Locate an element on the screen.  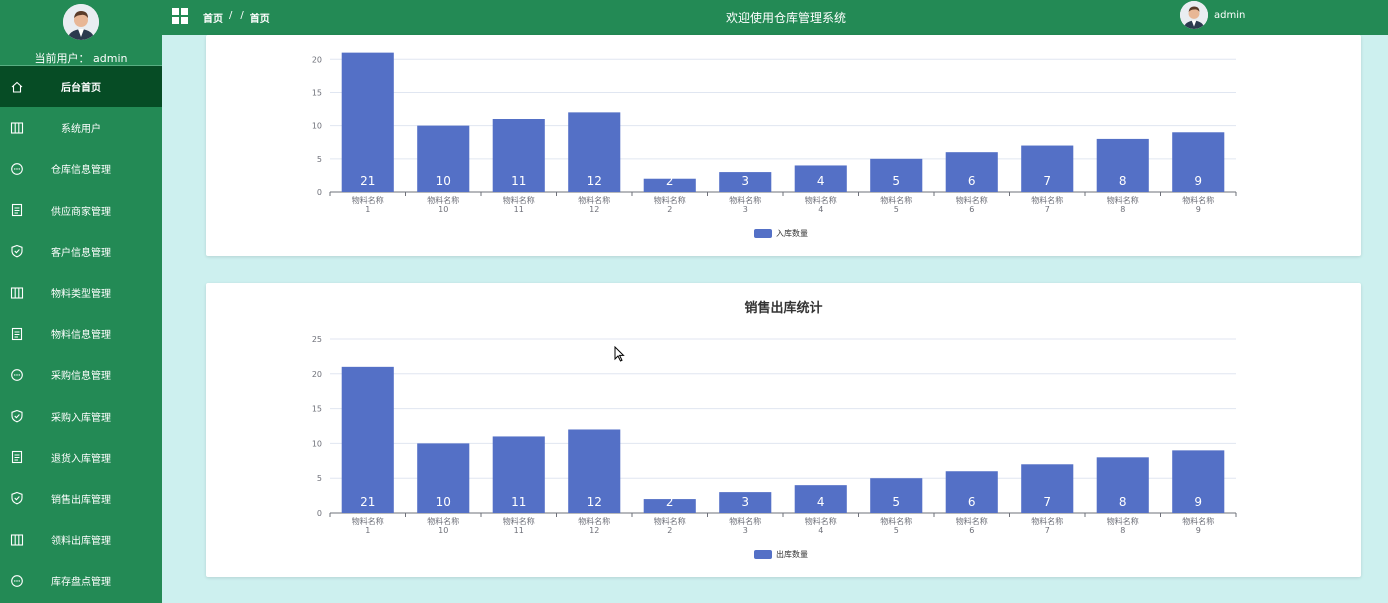
sidebar-item-4: 客户信息管理 is located at coordinates (81, 251).